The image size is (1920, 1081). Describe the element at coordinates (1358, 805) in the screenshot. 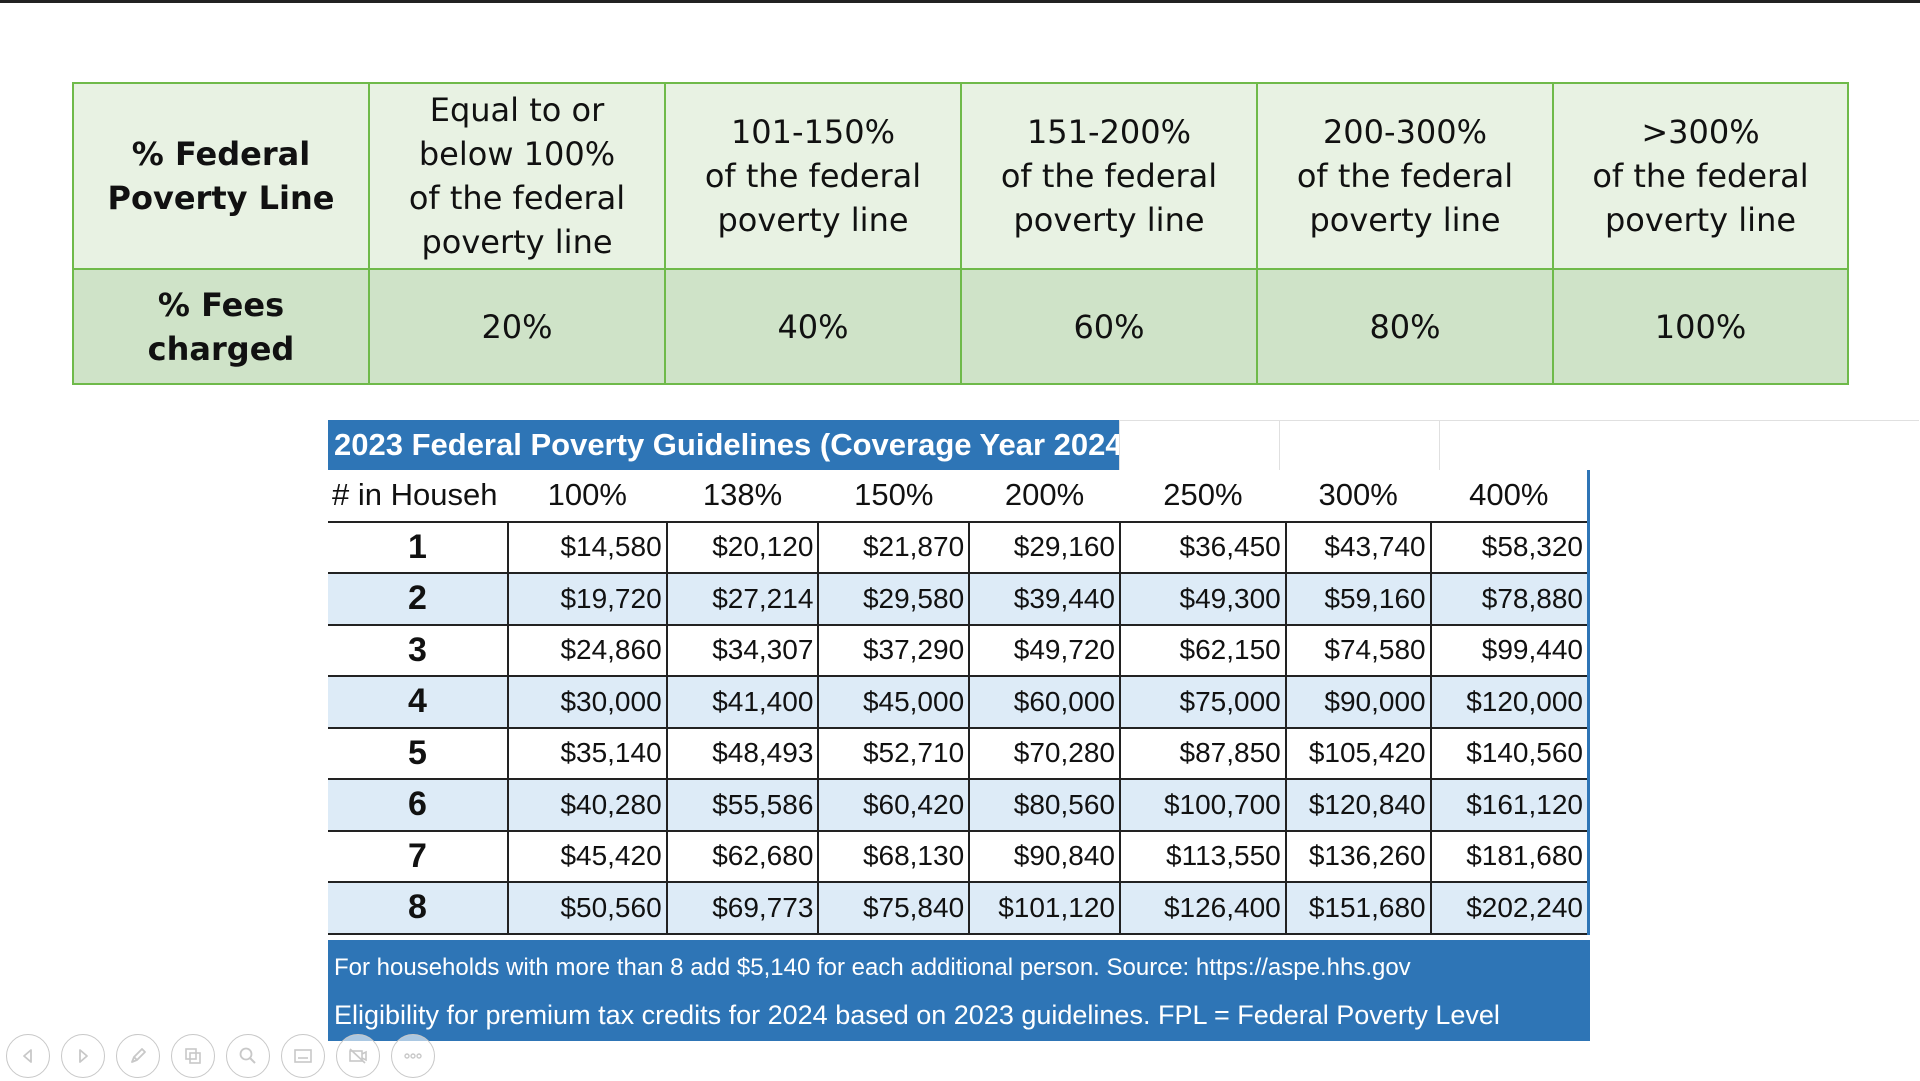

I see `income-cell: $120,840` at that location.